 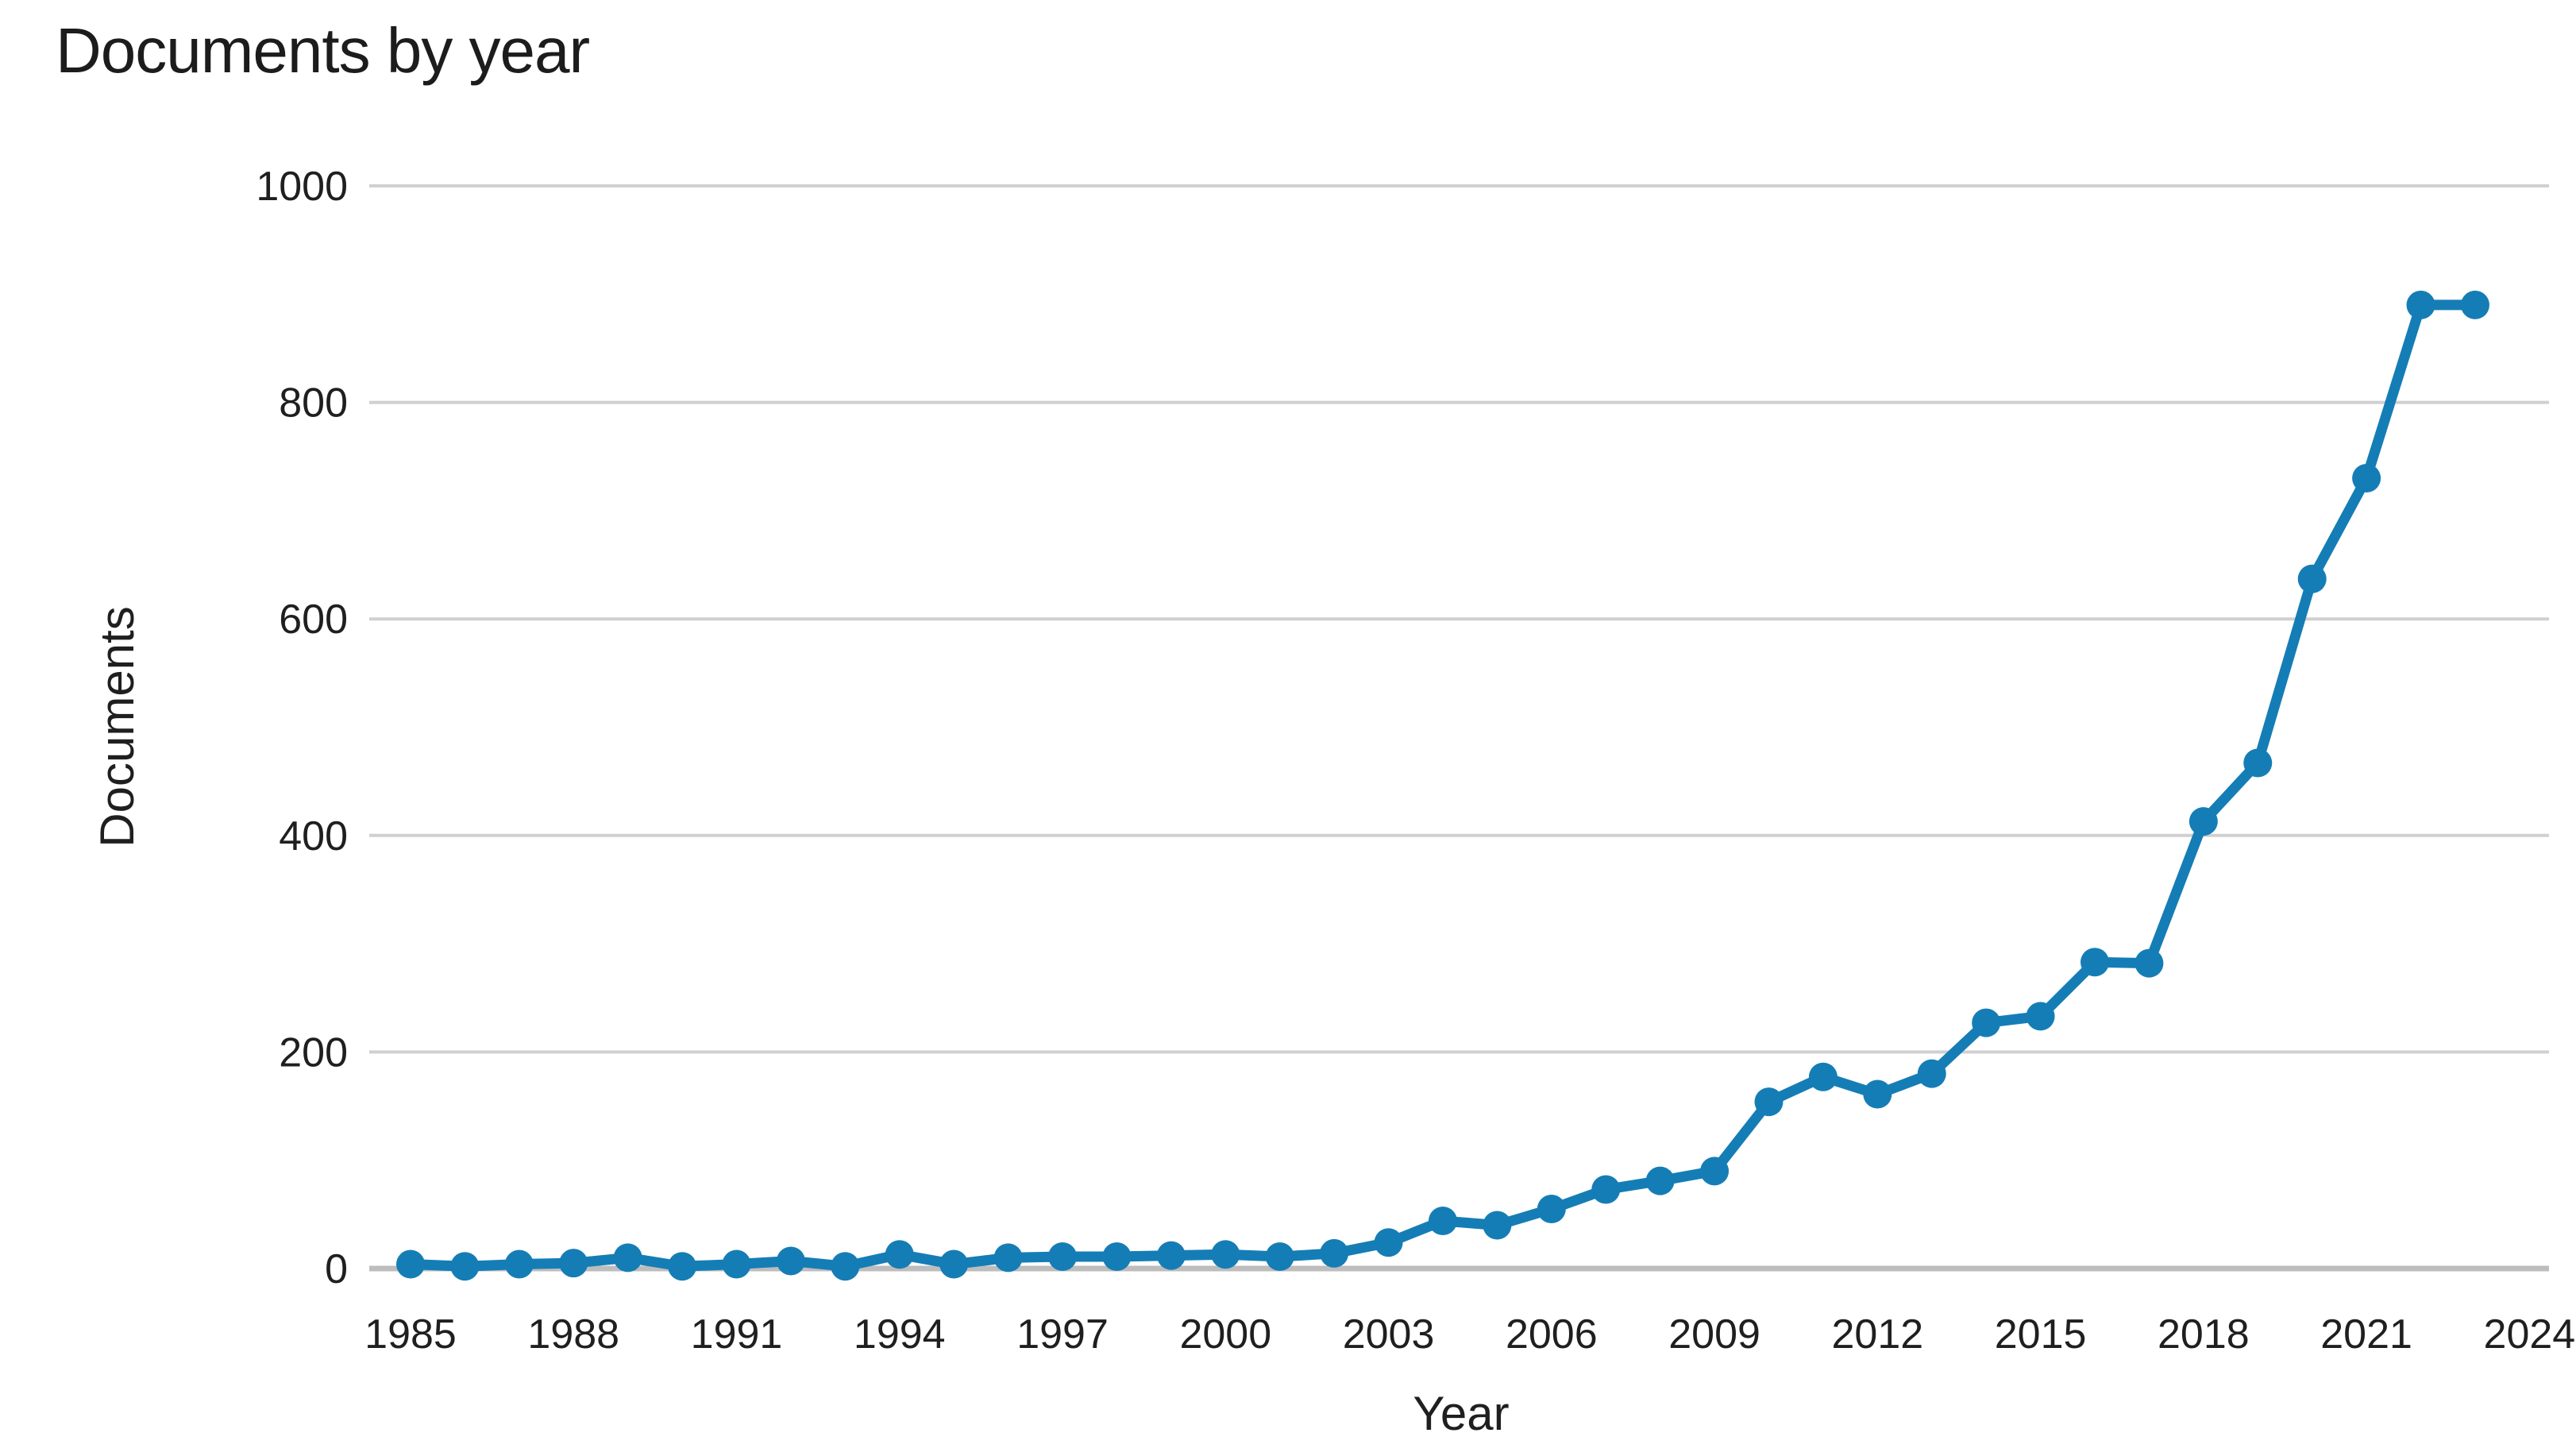 What do you see at coordinates (1714, 1334) in the screenshot?
I see `x-tick-label: 2009` at bounding box center [1714, 1334].